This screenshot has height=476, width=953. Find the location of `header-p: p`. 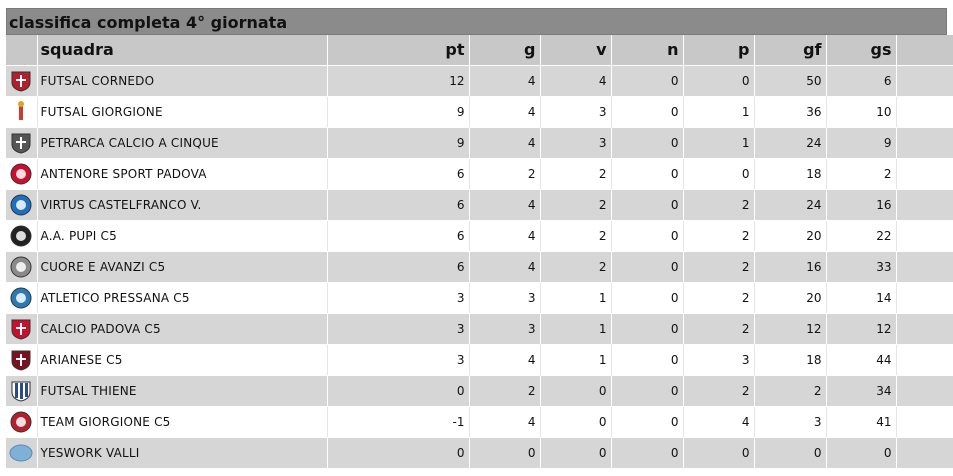

header-p: p is located at coordinates (719, 50).